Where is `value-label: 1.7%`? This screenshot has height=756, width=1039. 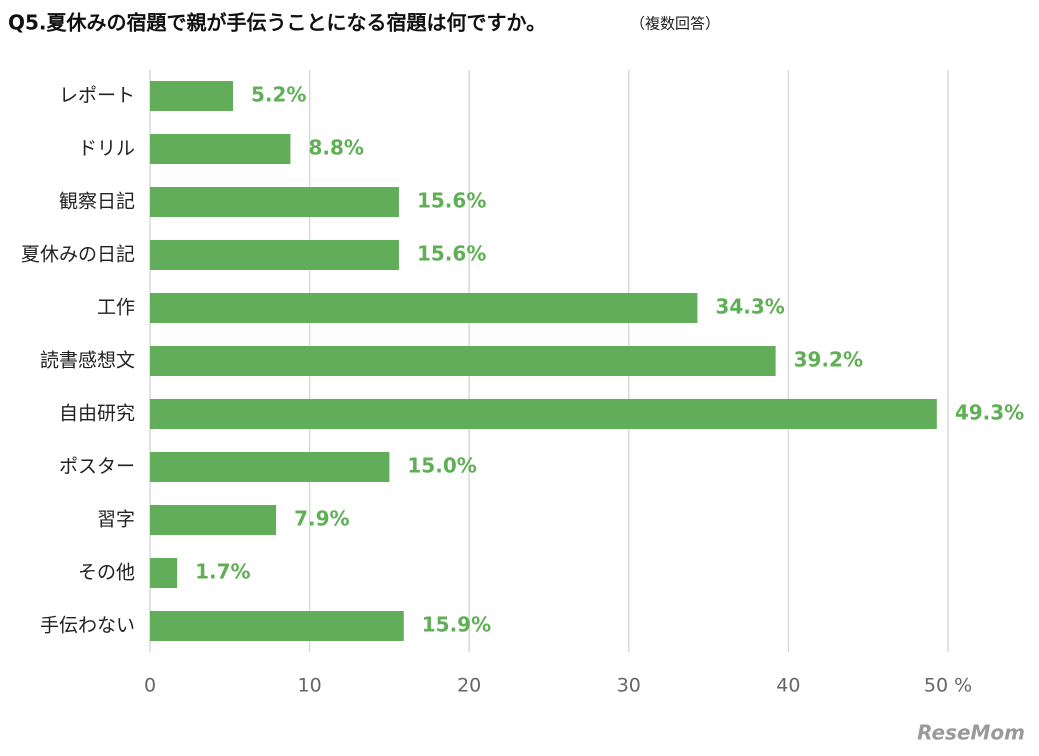
value-label: 1.7% is located at coordinates (222, 572).